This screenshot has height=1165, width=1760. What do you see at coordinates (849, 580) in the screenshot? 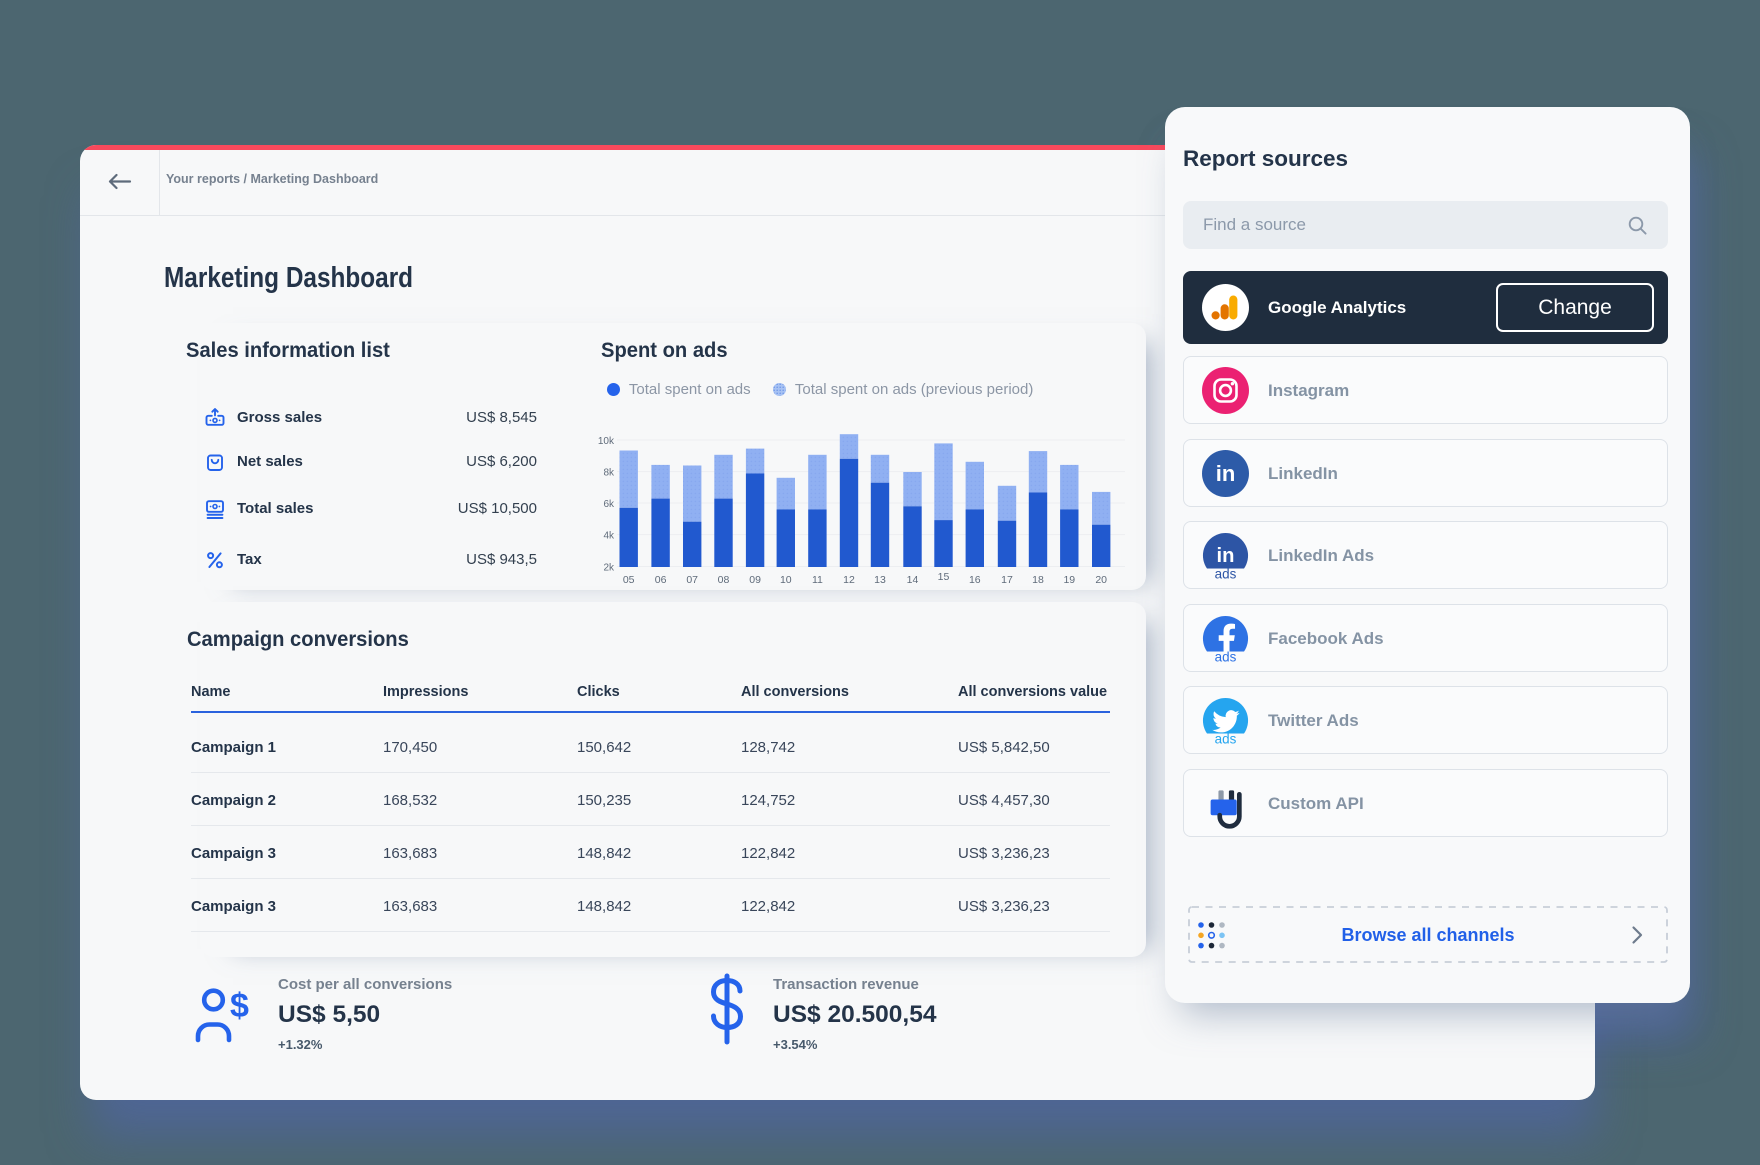
I see `svg-text: 12` at bounding box center [849, 580].